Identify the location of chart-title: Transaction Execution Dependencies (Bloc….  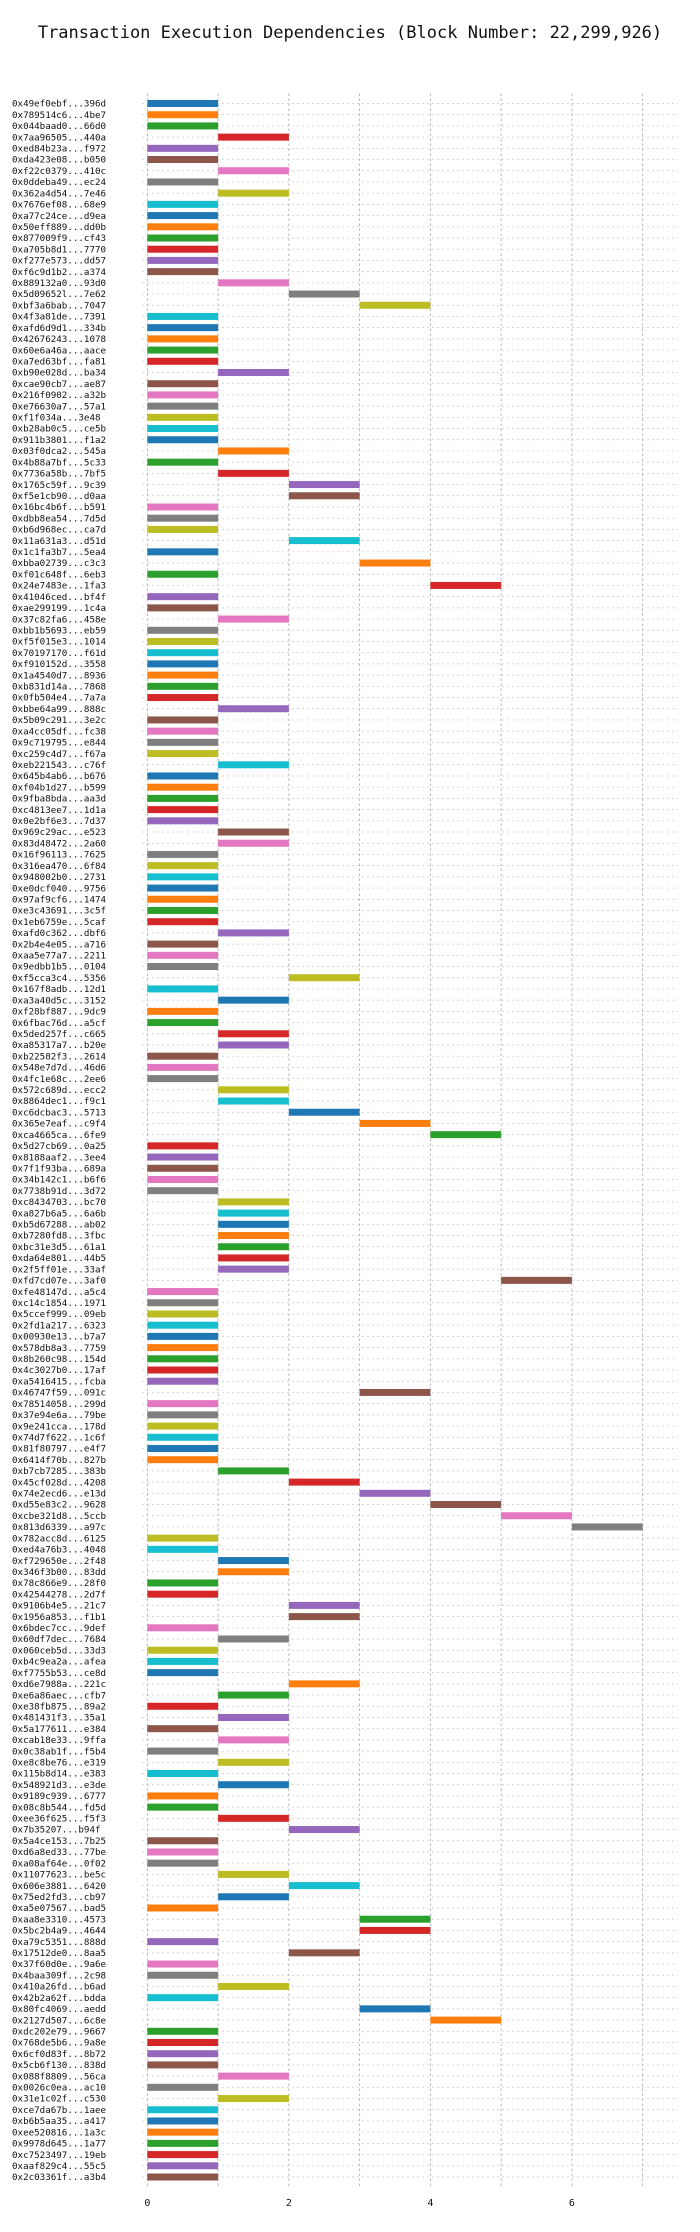
(350, 33).